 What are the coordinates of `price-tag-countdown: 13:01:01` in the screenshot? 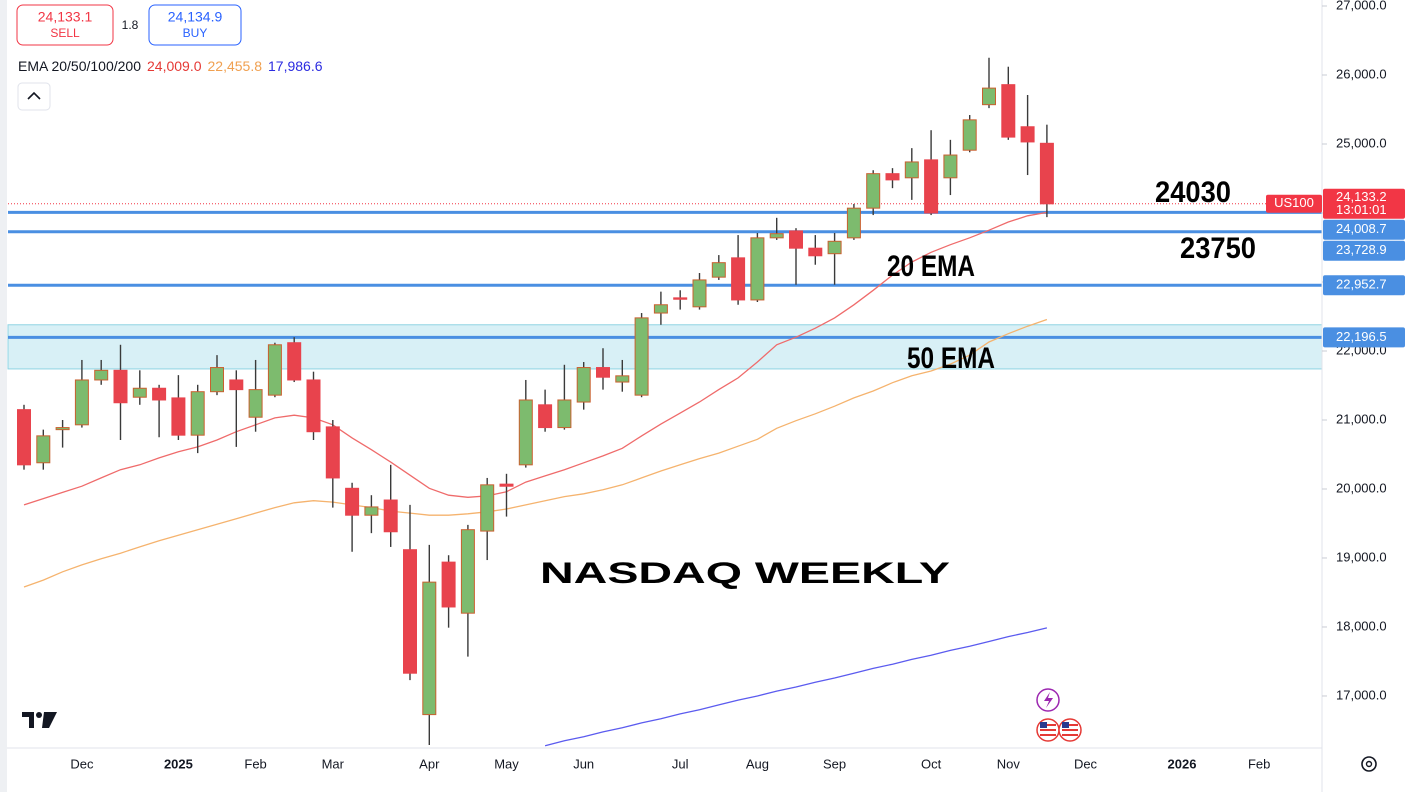 It's located at (1361, 209).